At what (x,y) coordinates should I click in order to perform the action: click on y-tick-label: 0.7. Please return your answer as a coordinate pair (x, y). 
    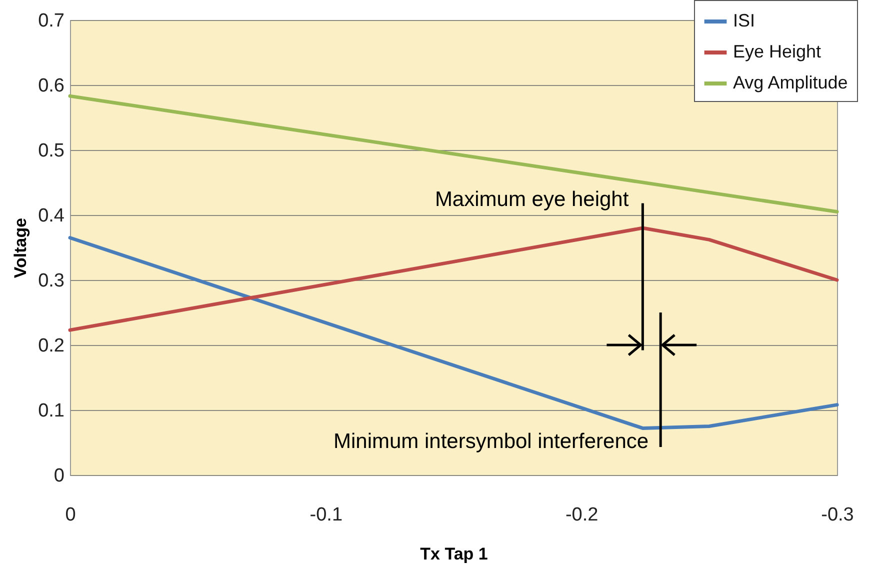
    Looking at the image, I should click on (51, 21).